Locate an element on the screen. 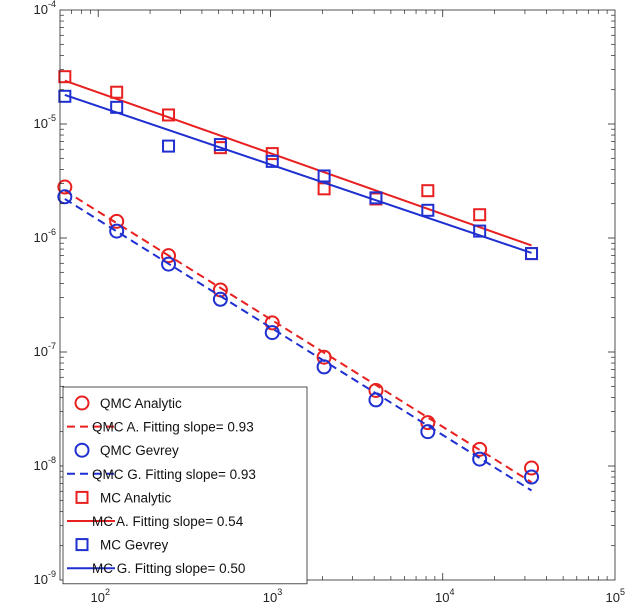 The height and width of the screenshot is (610, 627). legend-item: MC A. Fitting slope= 0.54 is located at coordinates (155, 521).